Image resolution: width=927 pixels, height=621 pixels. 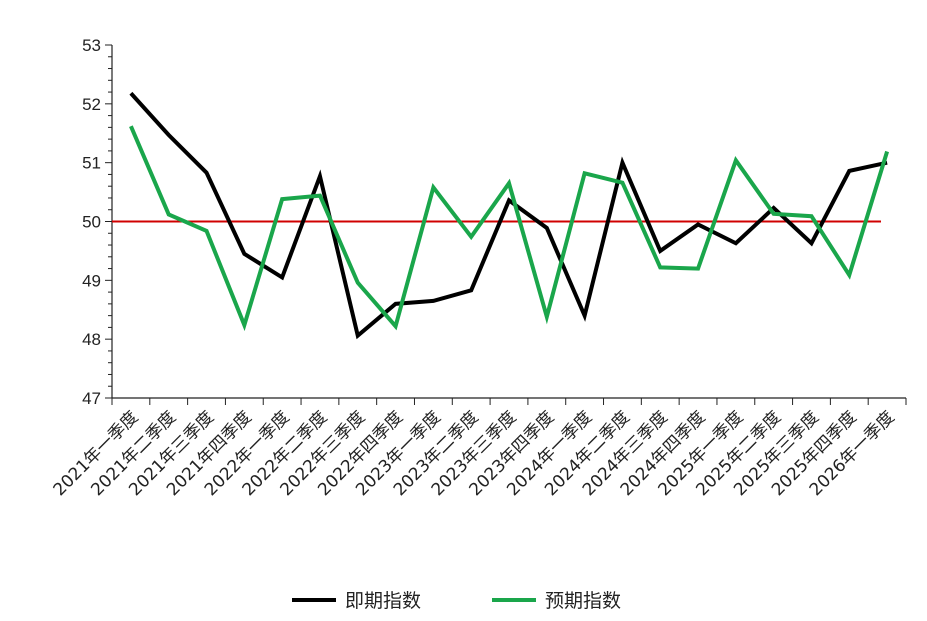 I want to click on y-axis: 47 48 49 50 51 52 53, so click(x=97, y=222).